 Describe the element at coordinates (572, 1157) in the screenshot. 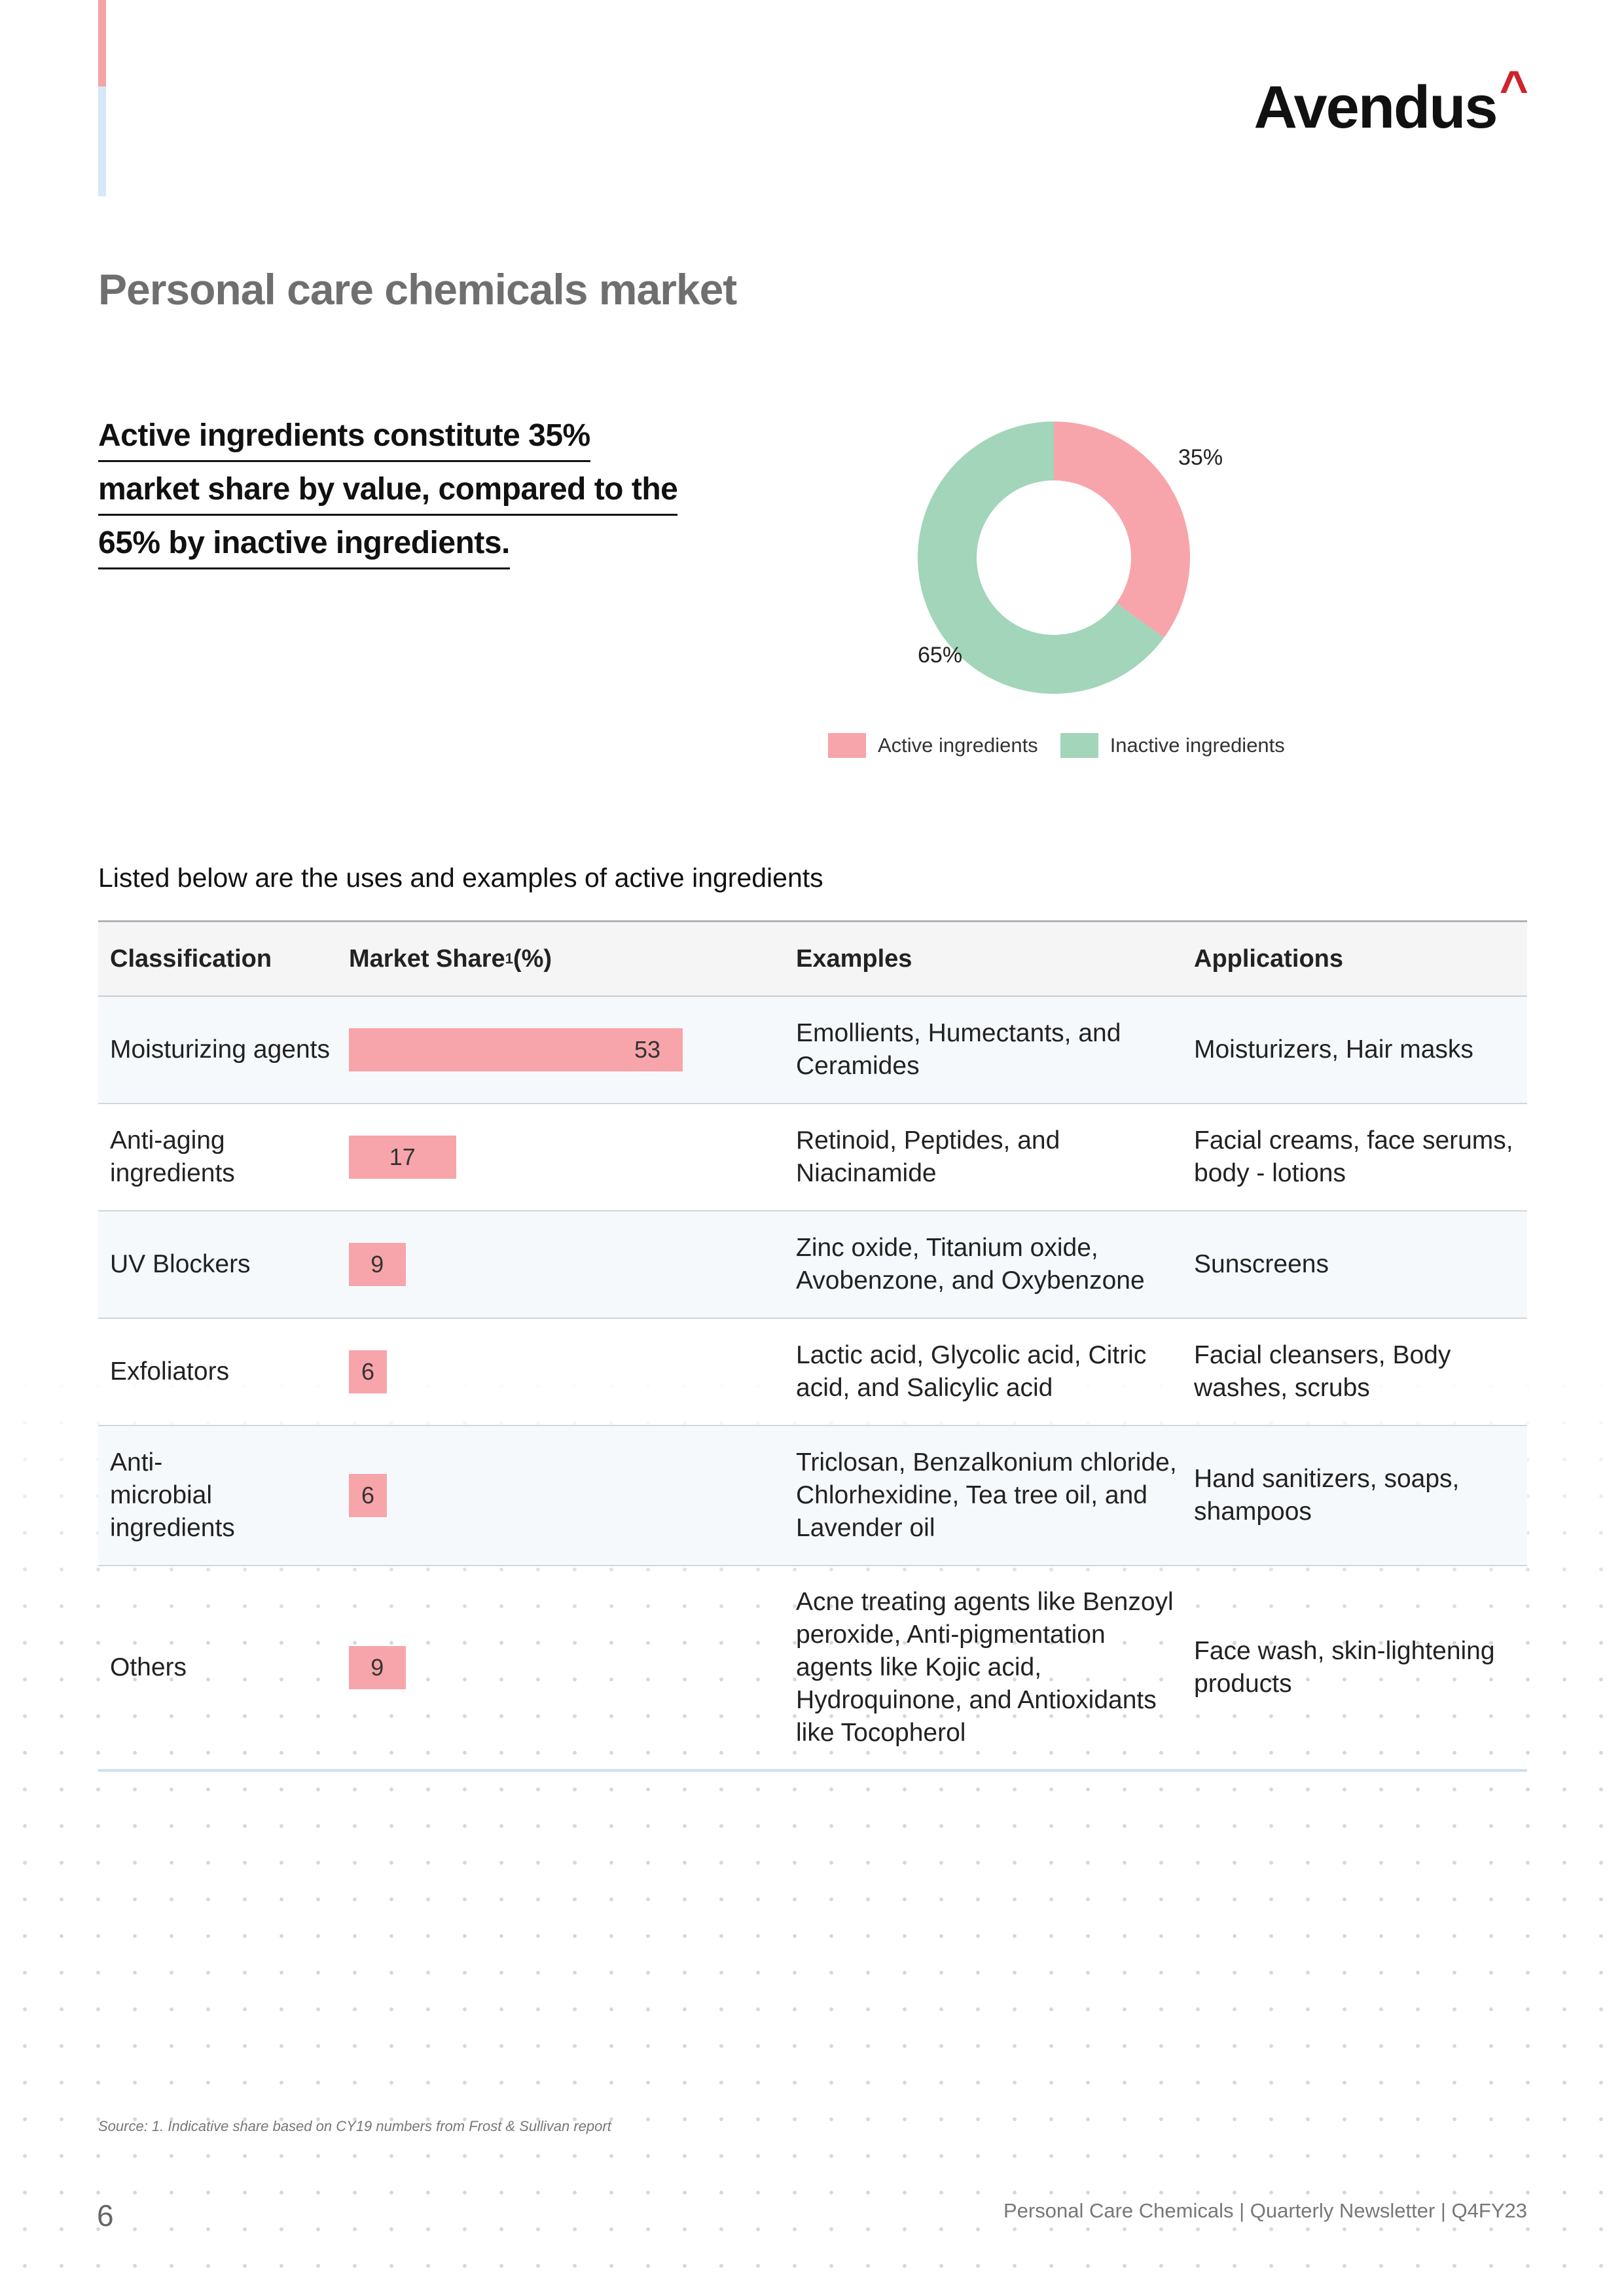

I see `cell-market-share: 17` at that location.